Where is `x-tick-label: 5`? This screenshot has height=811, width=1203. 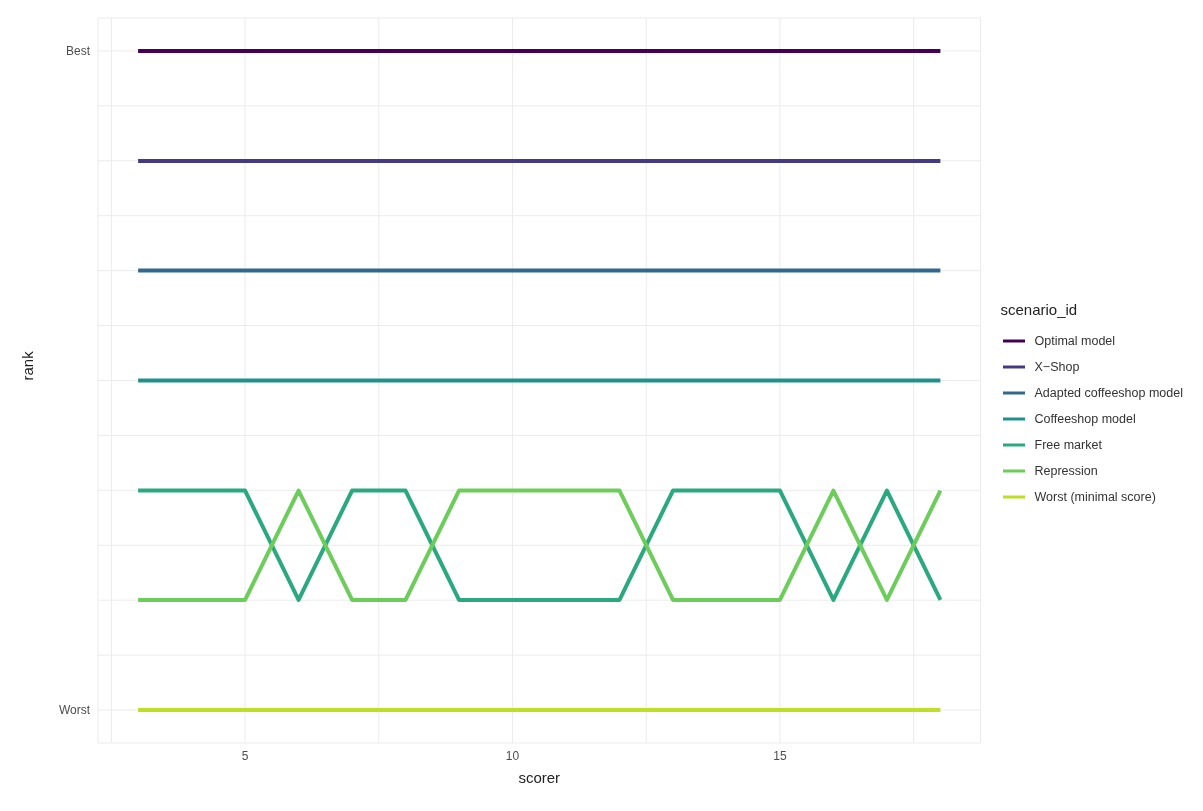
x-tick-label: 5 is located at coordinates (245, 755).